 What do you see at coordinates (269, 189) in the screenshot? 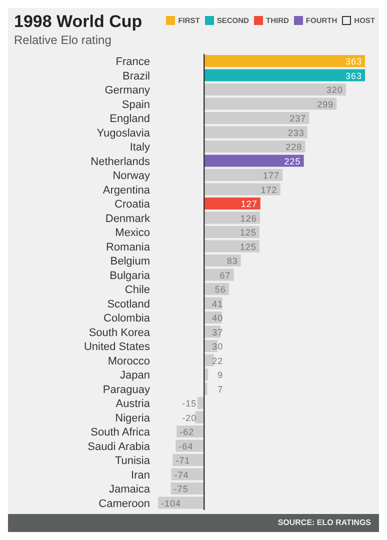
I see `data-label: 172` at bounding box center [269, 189].